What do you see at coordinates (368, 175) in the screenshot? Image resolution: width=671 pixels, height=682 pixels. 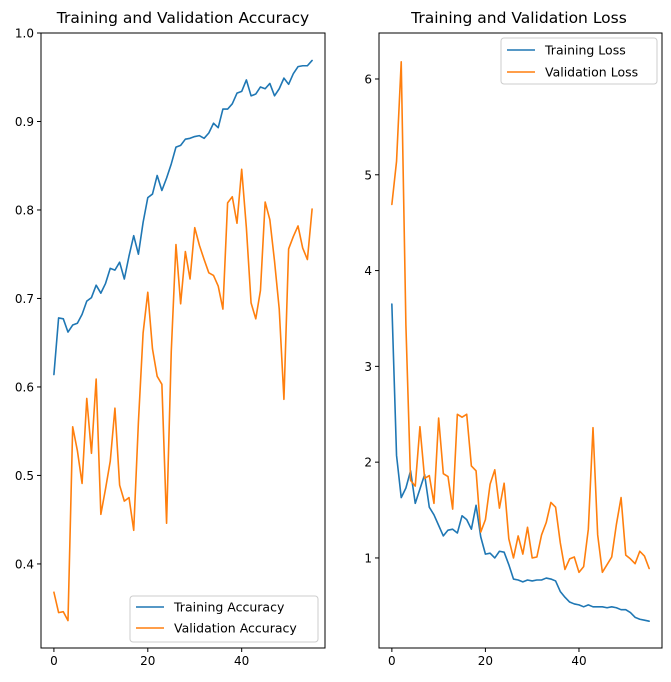 I see `loss-y-tick-label: 5` at bounding box center [368, 175].